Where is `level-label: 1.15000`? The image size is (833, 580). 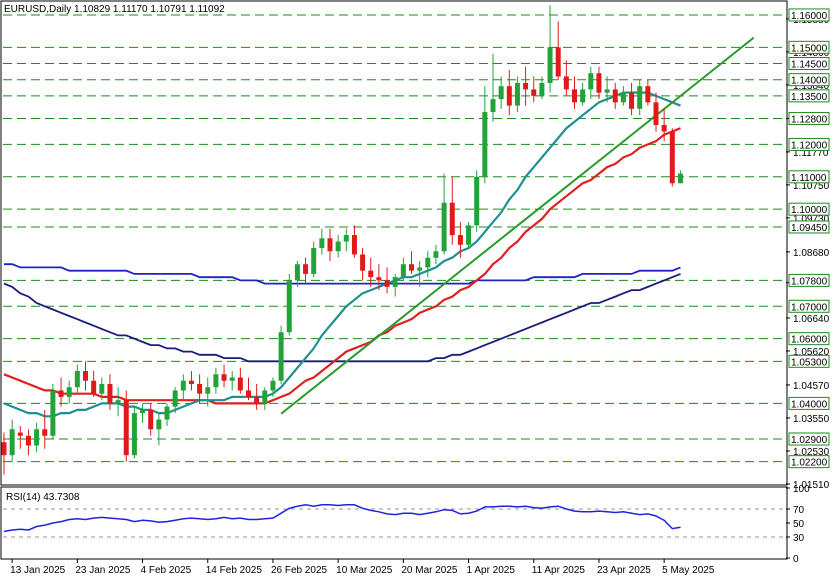 level-label: 1.15000 is located at coordinates (809, 48).